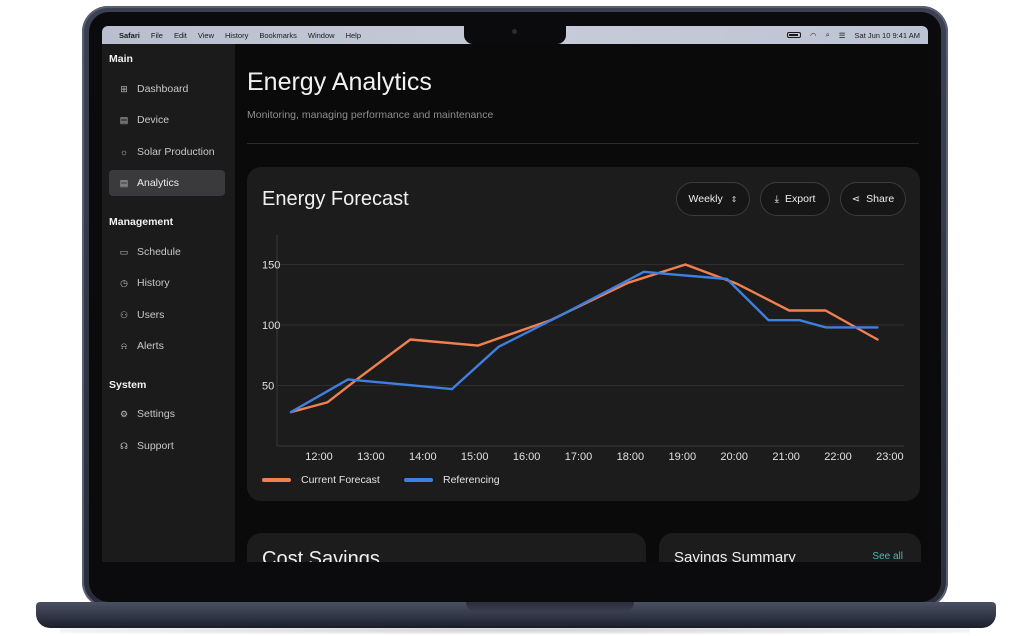 The width and height of the screenshot is (1028, 636). What do you see at coordinates (827, 34) in the screenshot?
I see `search-icon: ⌕` at bounding box center [827, 34].